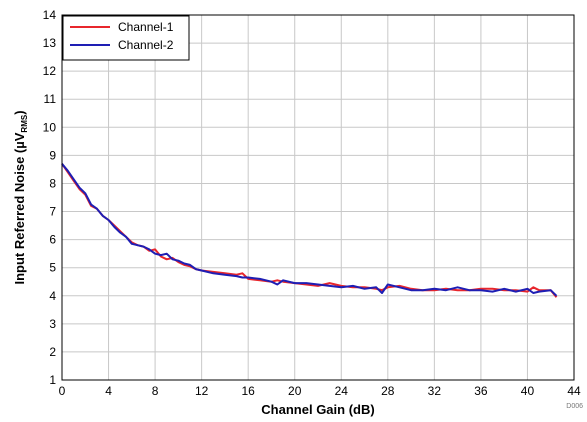 The width and height of the screenshot is (587, 422). What do you see at coordinates (52, 324) in the screenshot?
I see `y-tick-label: 3` at bounding box center [52, 324].